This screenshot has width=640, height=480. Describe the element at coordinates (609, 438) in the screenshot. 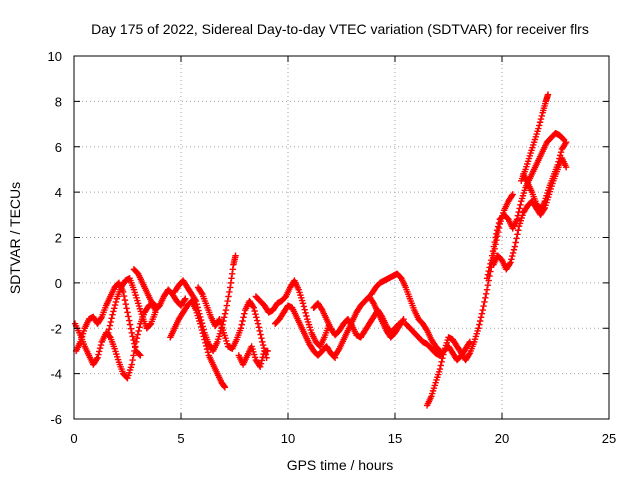

I see `x-tick-label: 25` at that location.